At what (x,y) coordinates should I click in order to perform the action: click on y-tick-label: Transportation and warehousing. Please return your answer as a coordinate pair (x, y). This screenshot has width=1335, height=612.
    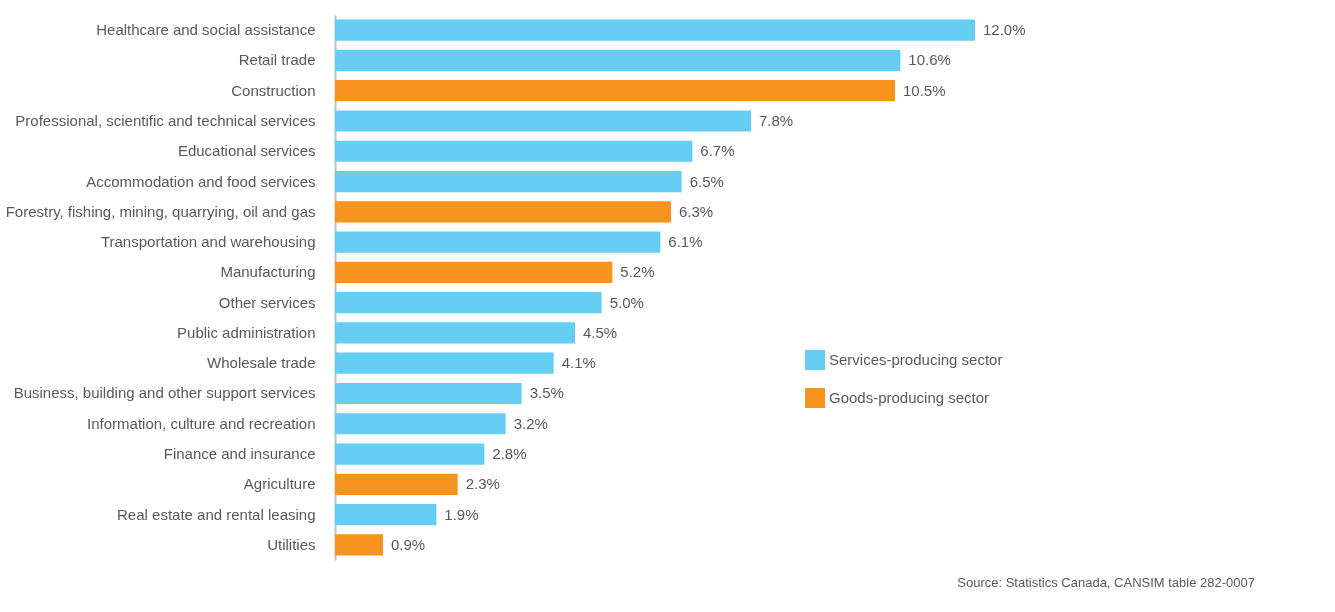
    Looking at the image, I should click on (208, 242).